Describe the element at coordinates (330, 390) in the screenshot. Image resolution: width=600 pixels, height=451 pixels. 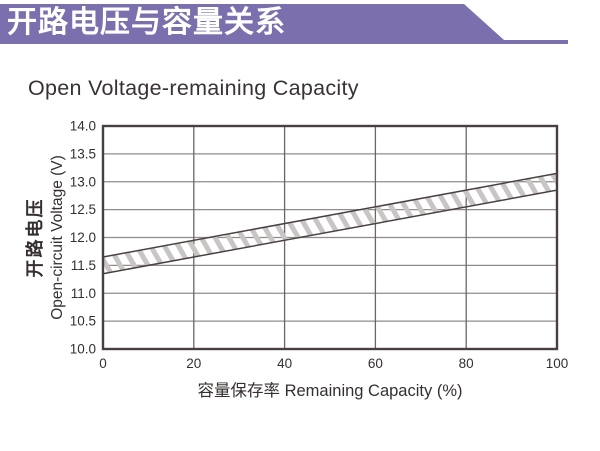
I see `x-axis-label: 容量保存率 Remaining Capacity (%)` at that location.